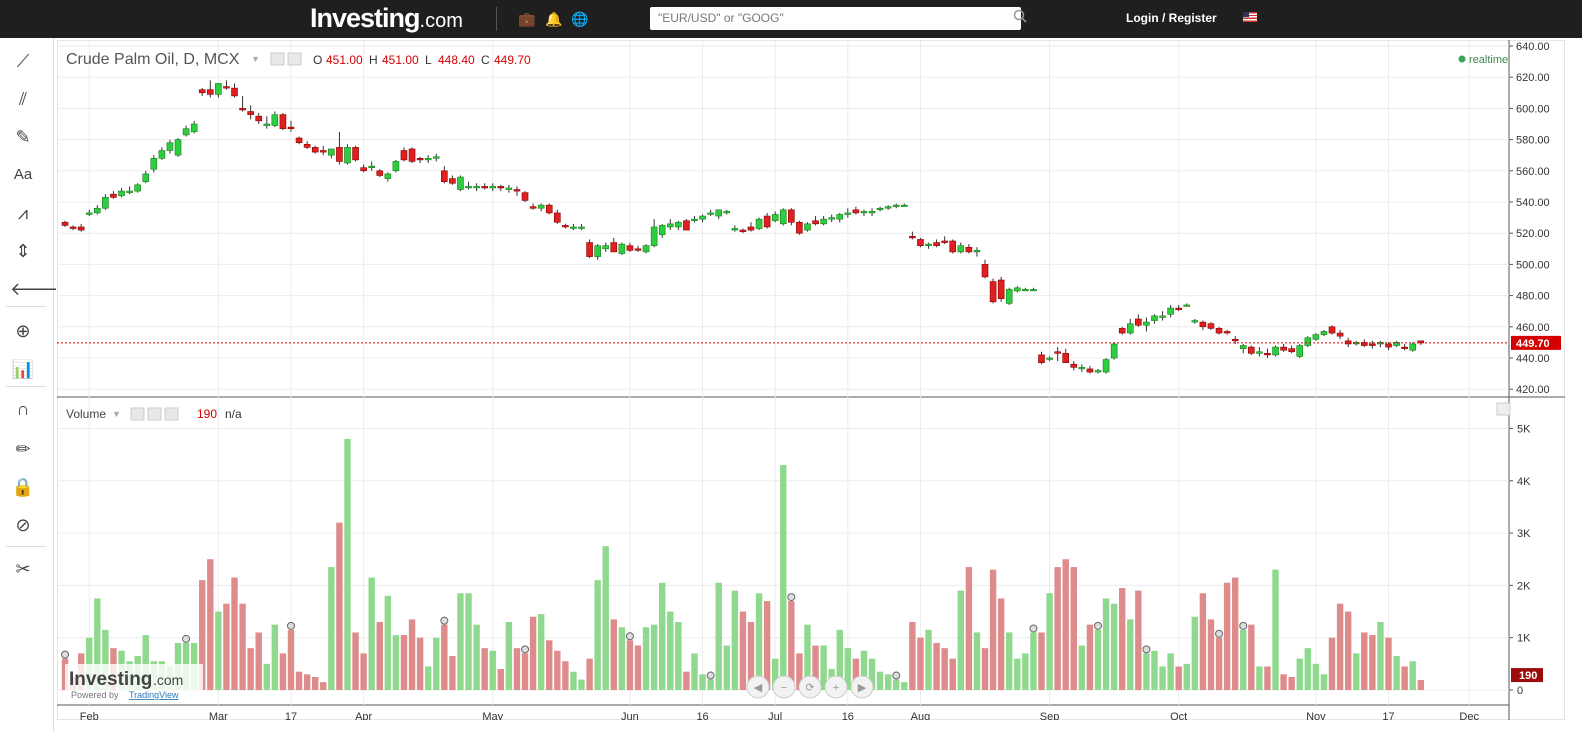  I want to click on price-tick-label: 420.00, so click(1533, 390).